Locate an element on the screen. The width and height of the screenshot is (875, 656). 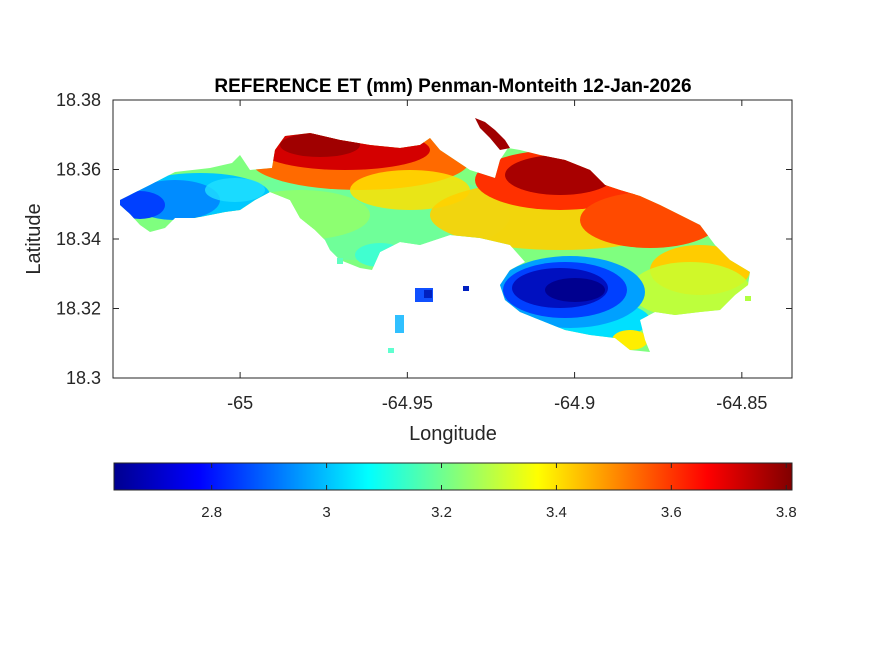
colorbar-tick-label: 3.2 is located at coordinates (441, 512).